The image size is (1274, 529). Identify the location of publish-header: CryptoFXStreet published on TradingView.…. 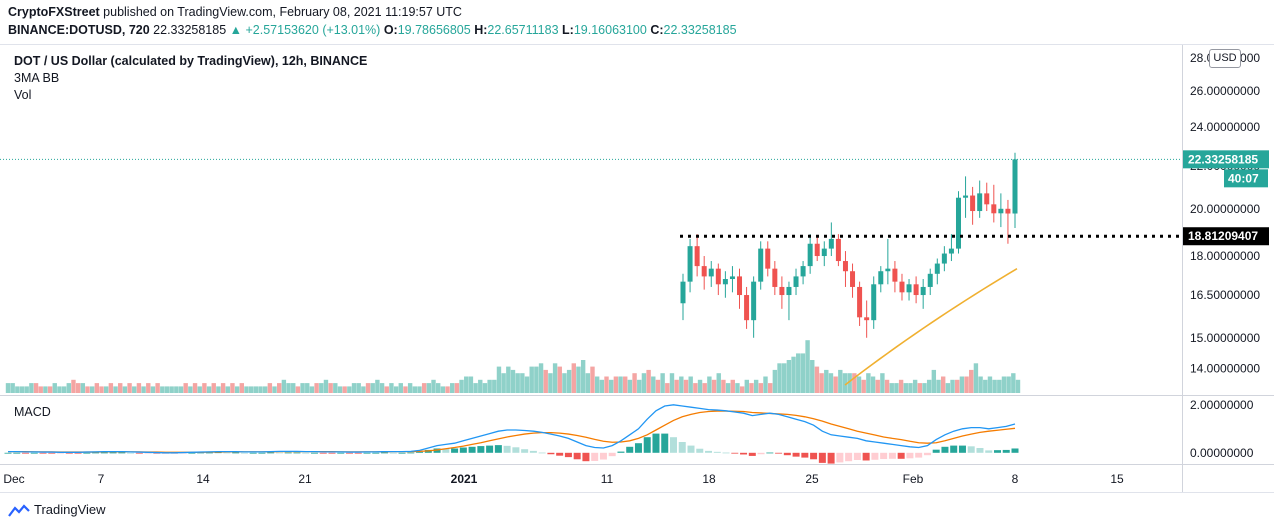
(235, 12).